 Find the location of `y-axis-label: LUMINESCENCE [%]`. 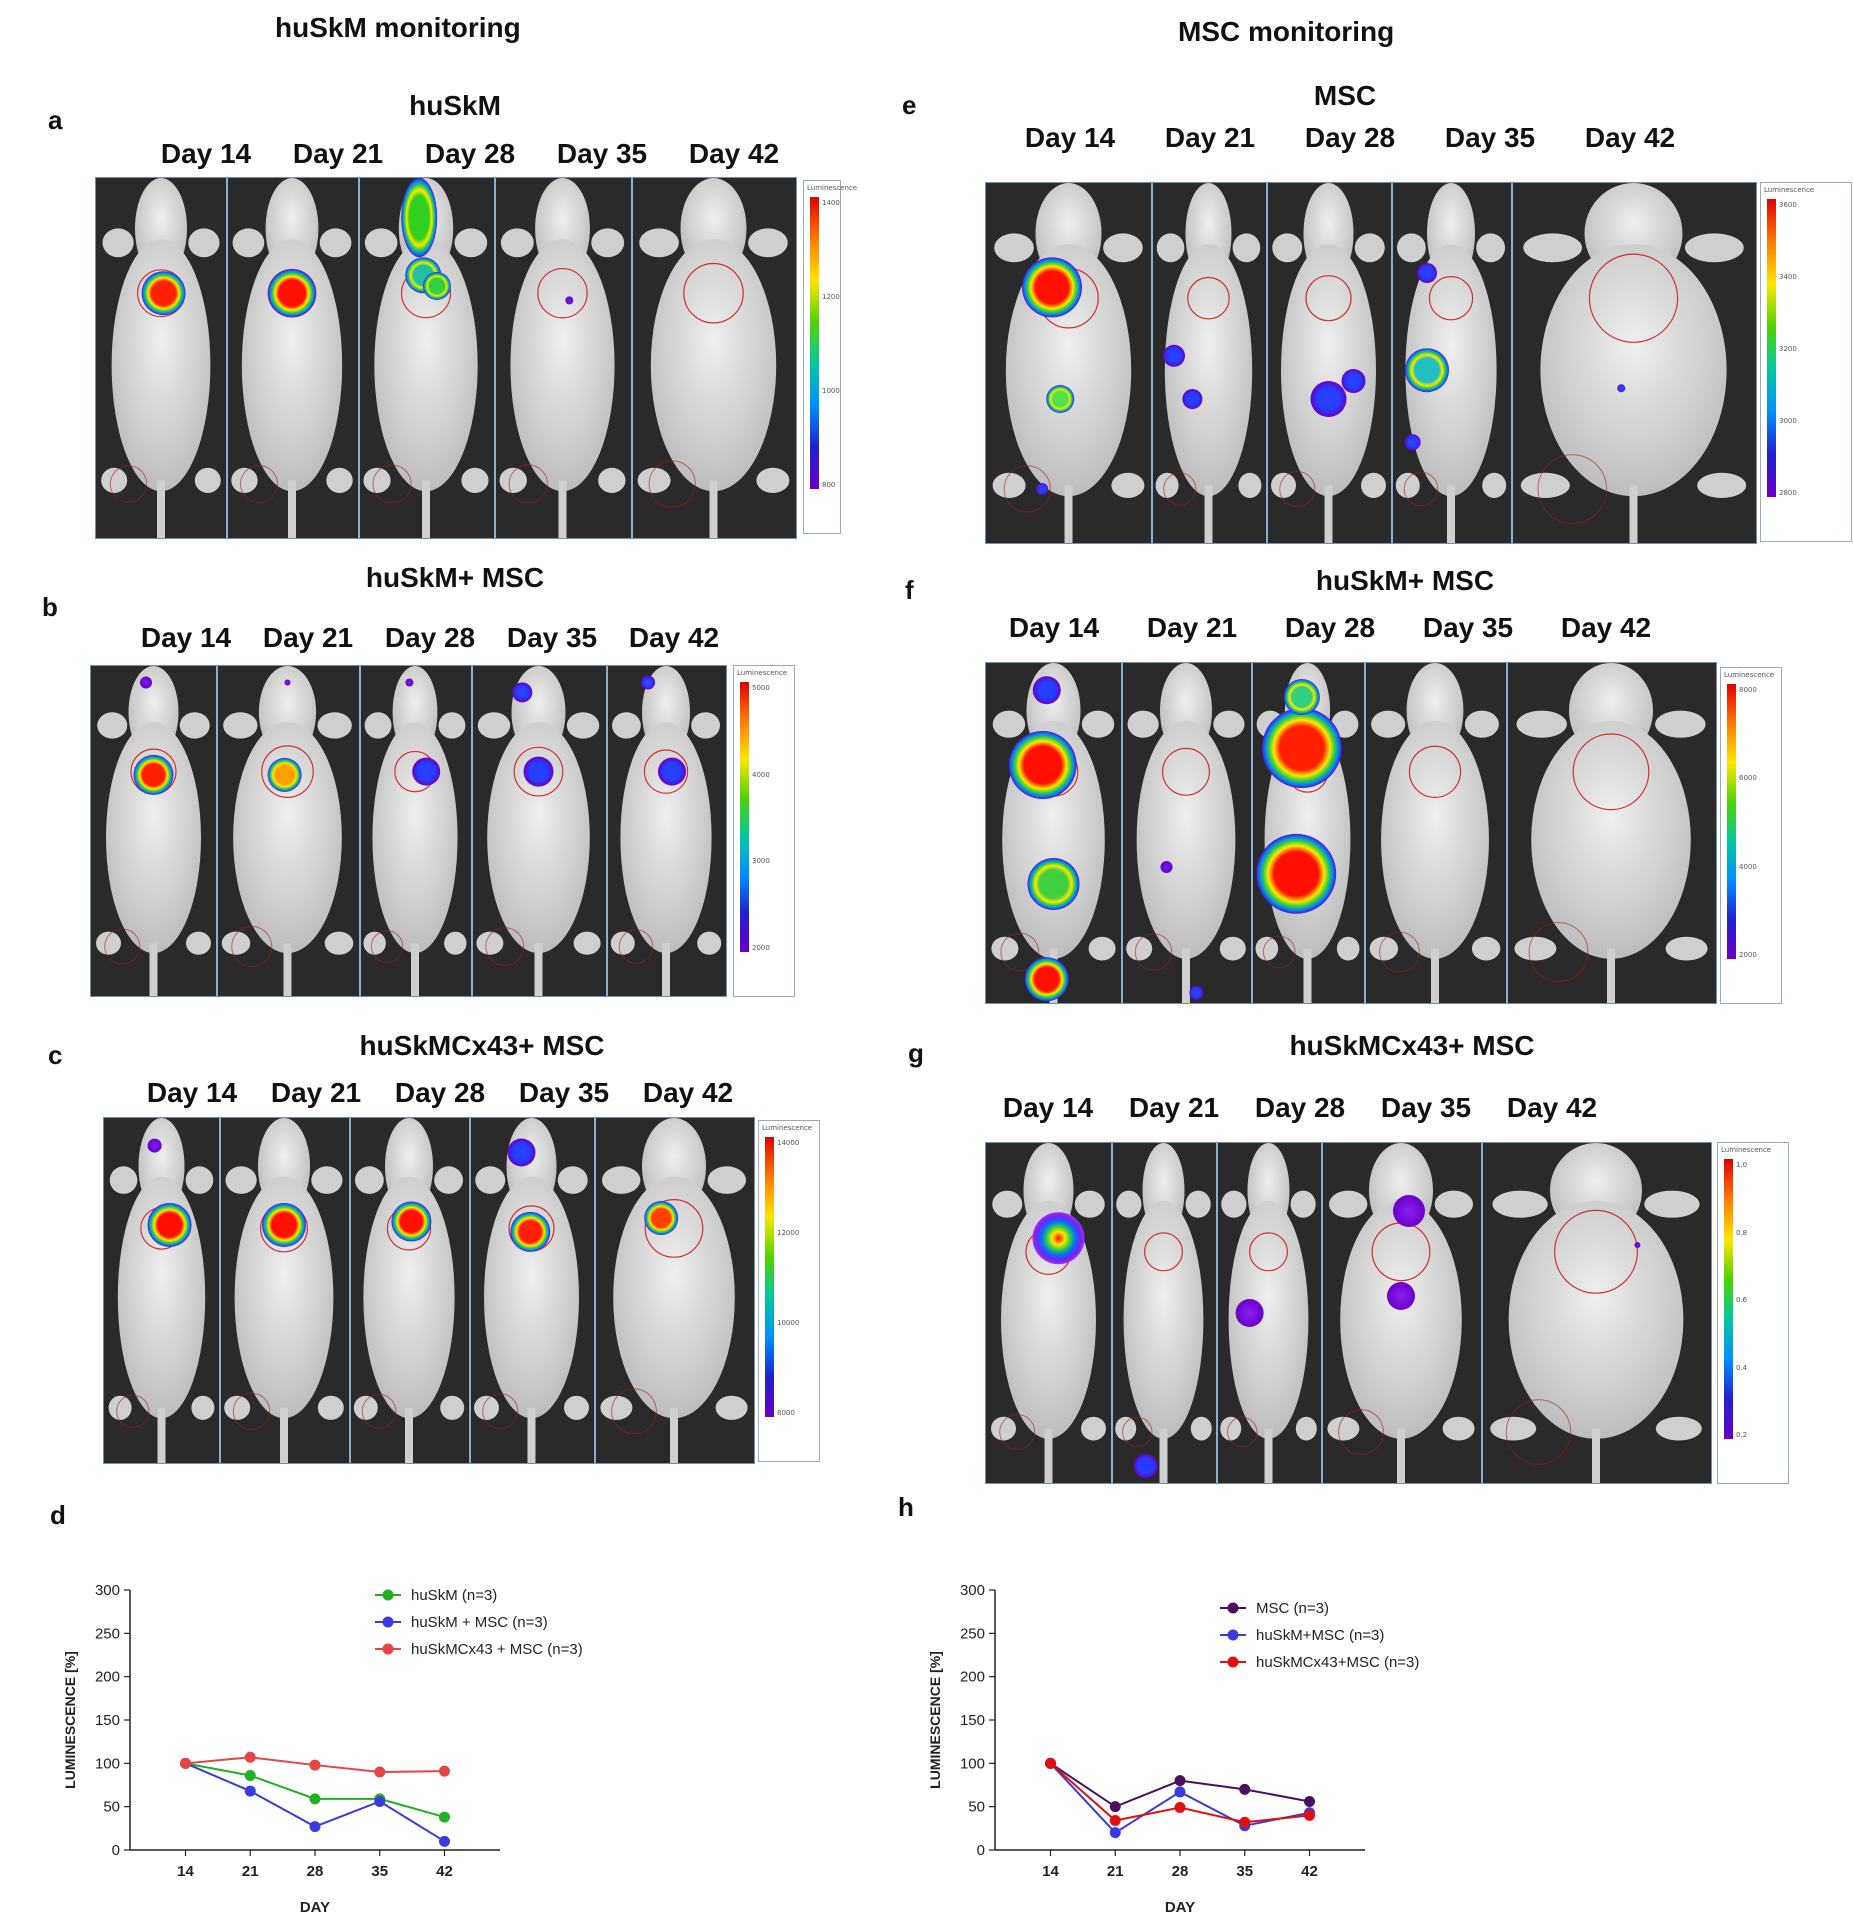

y-axis-label: LUMINESCENCE [%] is located at coordinates (70, 1720).